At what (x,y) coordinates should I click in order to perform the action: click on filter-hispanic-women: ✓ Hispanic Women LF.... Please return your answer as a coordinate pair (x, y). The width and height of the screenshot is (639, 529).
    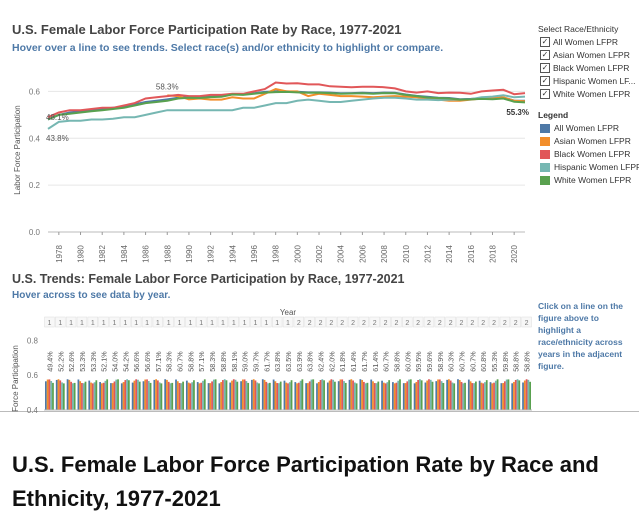
    Looking at the image, I should click on (588, 81).